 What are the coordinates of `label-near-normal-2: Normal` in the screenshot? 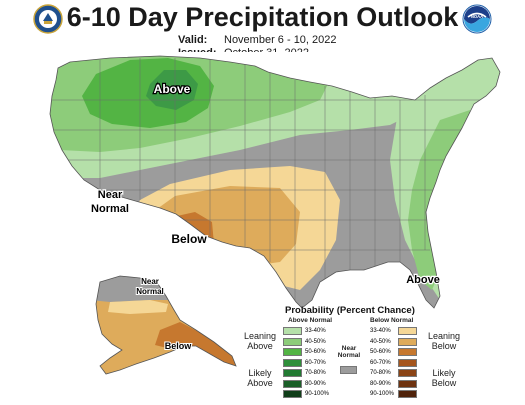 It's located at (110, 209).